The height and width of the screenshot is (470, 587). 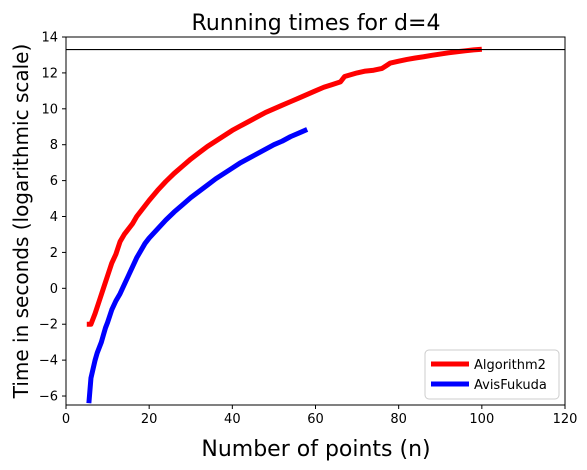 I want to click on y-tick-label: 10, so click(x=49, y=109).